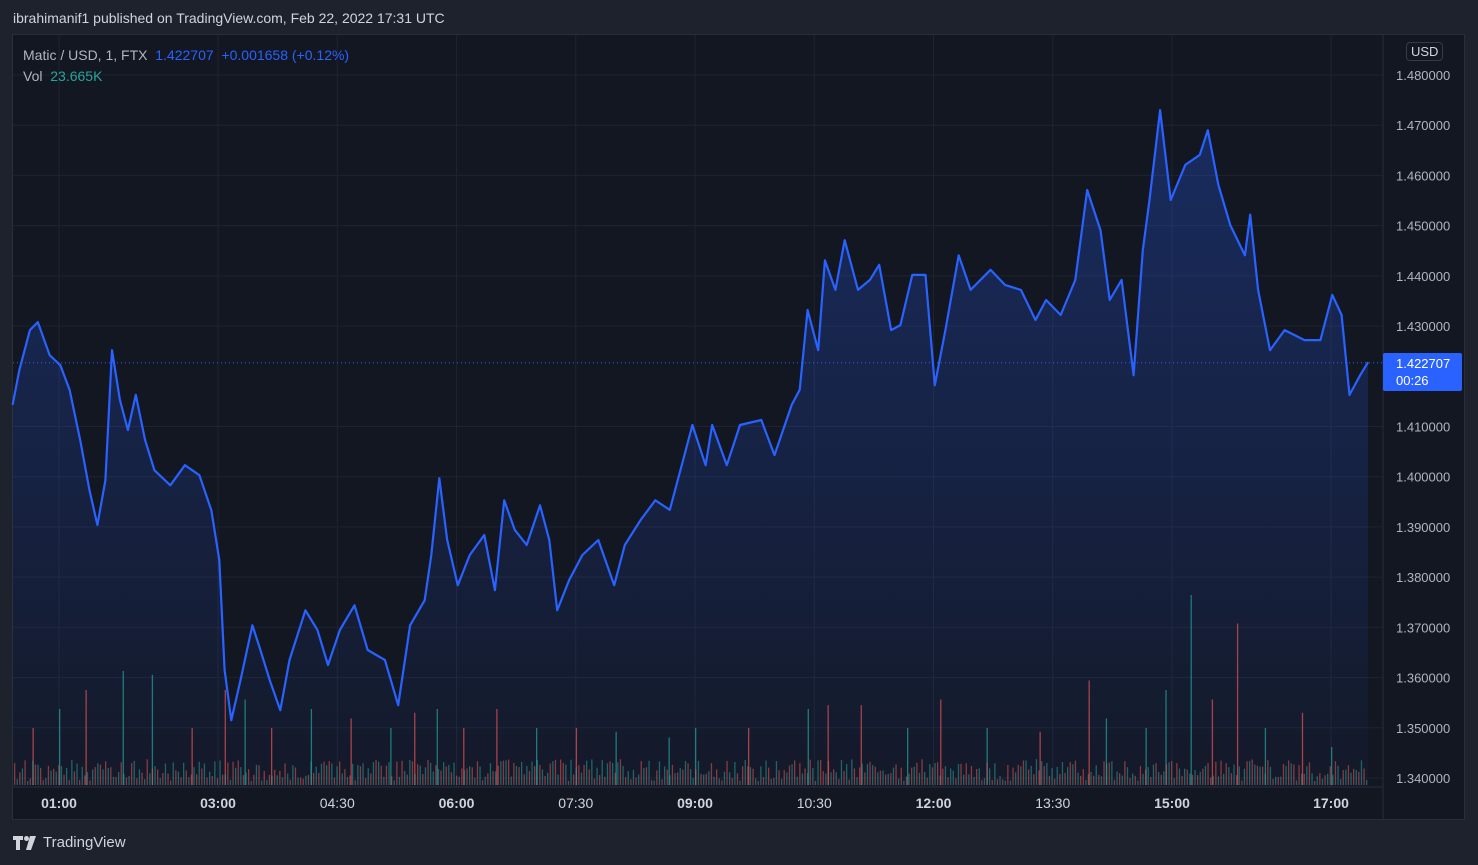  I want to click on y-tick-label: 1.450000, so click(1423, 226).